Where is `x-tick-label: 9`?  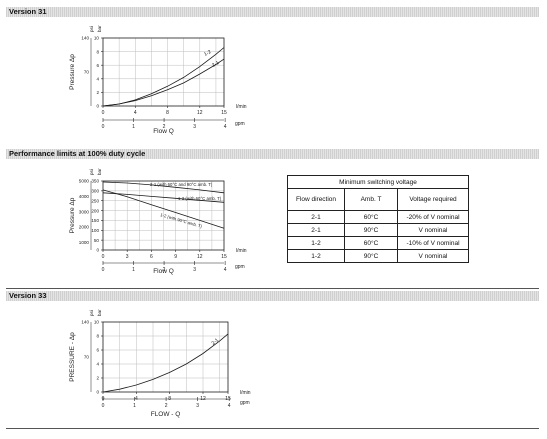
x-tick-label: 9 is located at coordinates (175, 257).